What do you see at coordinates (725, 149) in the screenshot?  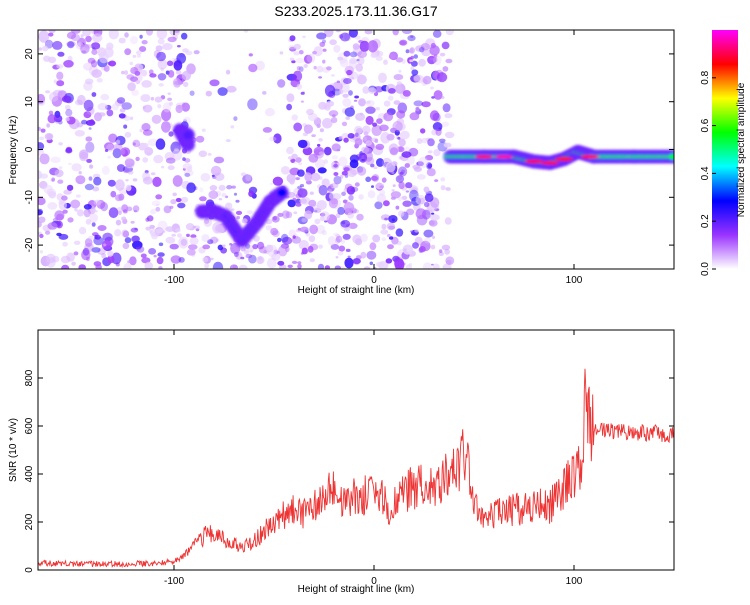 I see `colorbar-bar` at bounding box center [725, 149].